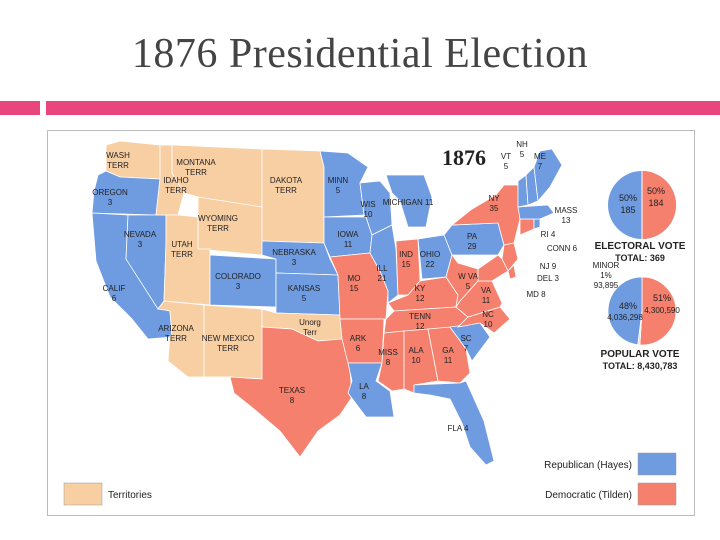 The width and height of the screenshot is (720, 540). What do you see at coordinates (468, 281) in the screenshot?
I see `state-label: W VA 5` at bounding box center [468, 281].